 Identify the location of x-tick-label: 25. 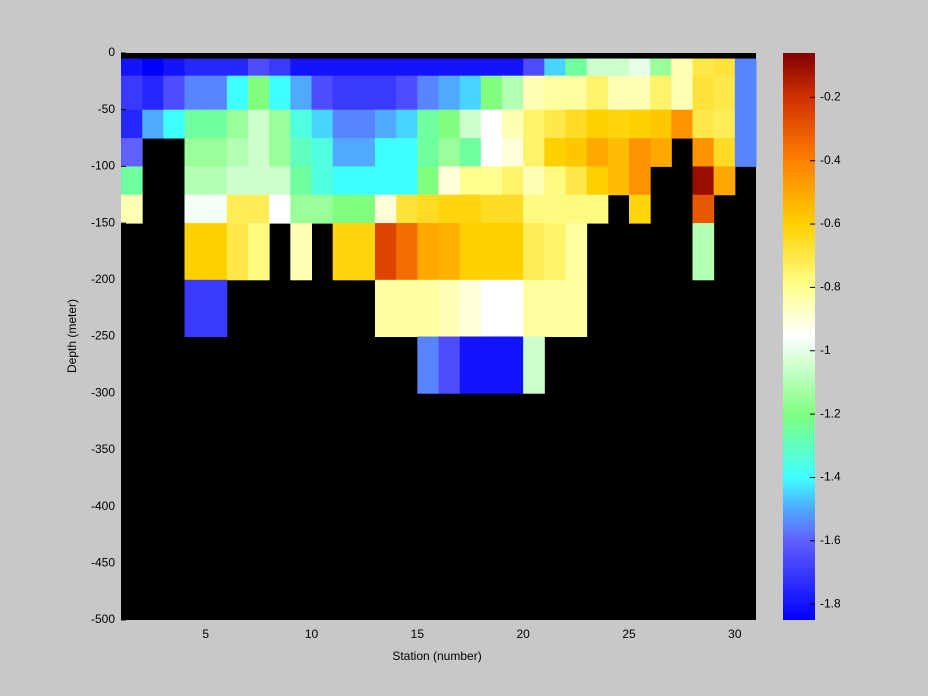
(629, 634).